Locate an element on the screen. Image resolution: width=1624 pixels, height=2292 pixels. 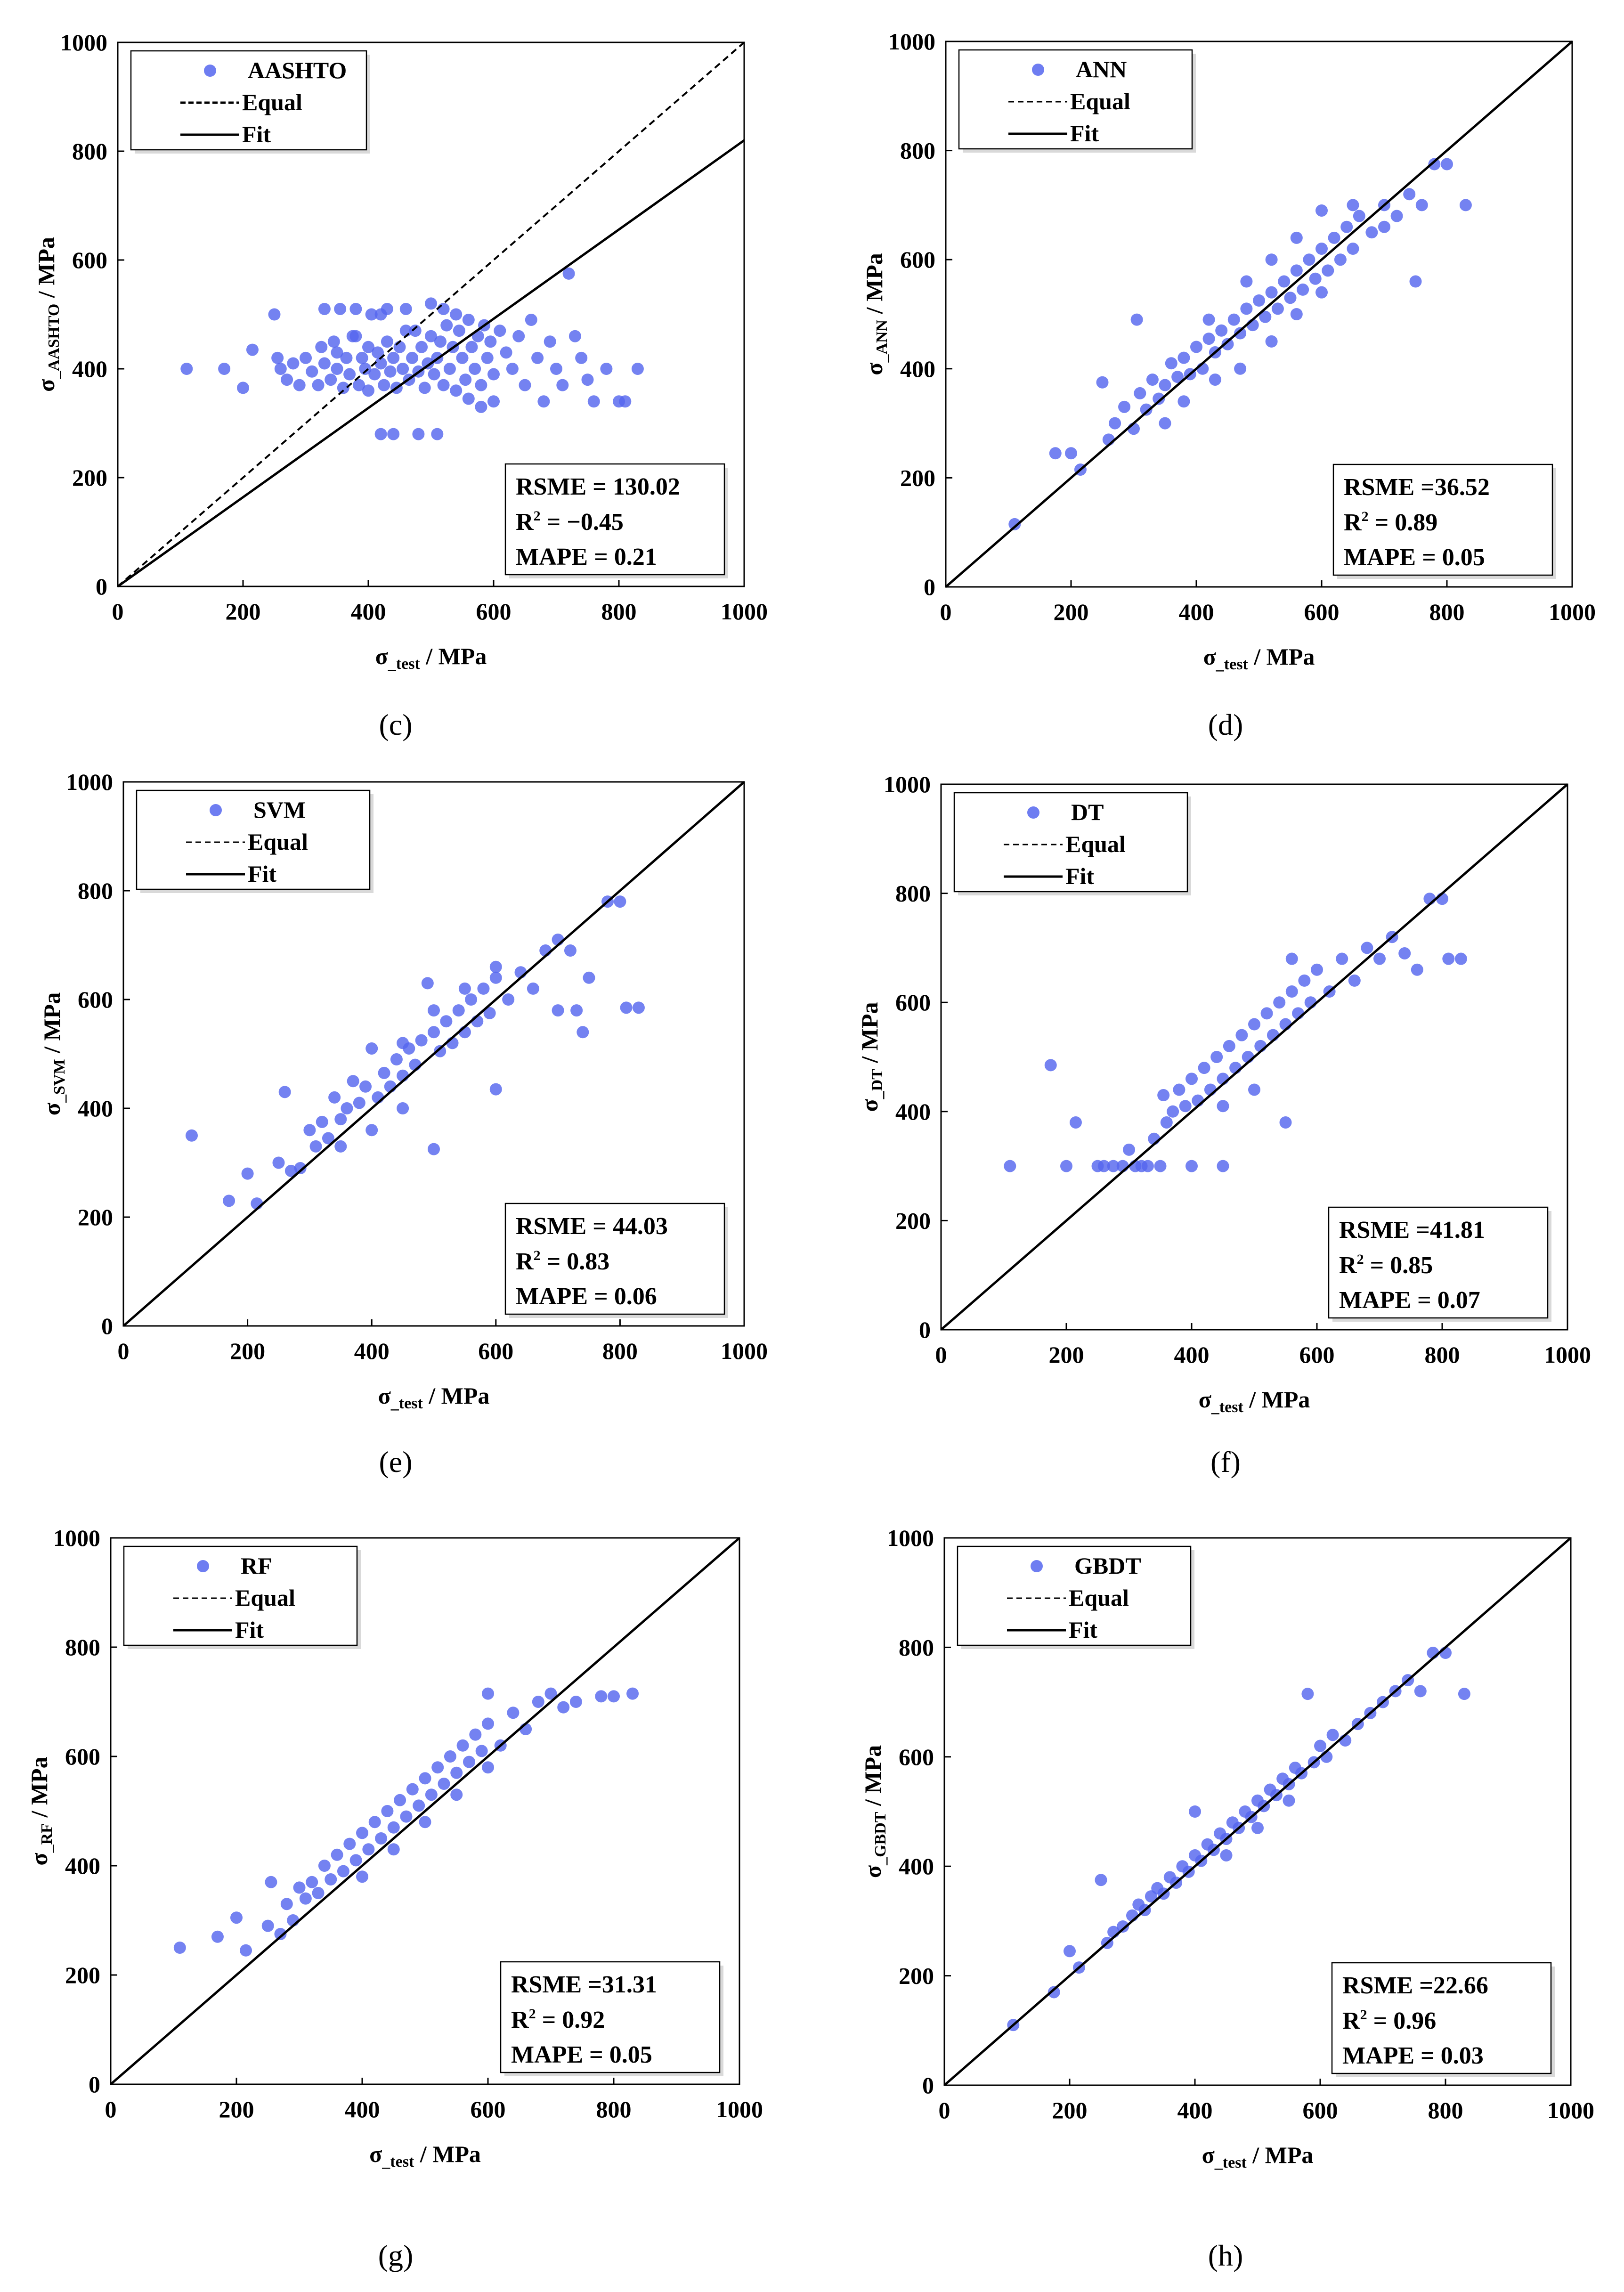
legend-fit-label: Fit is located at coordinates (1085, 133).